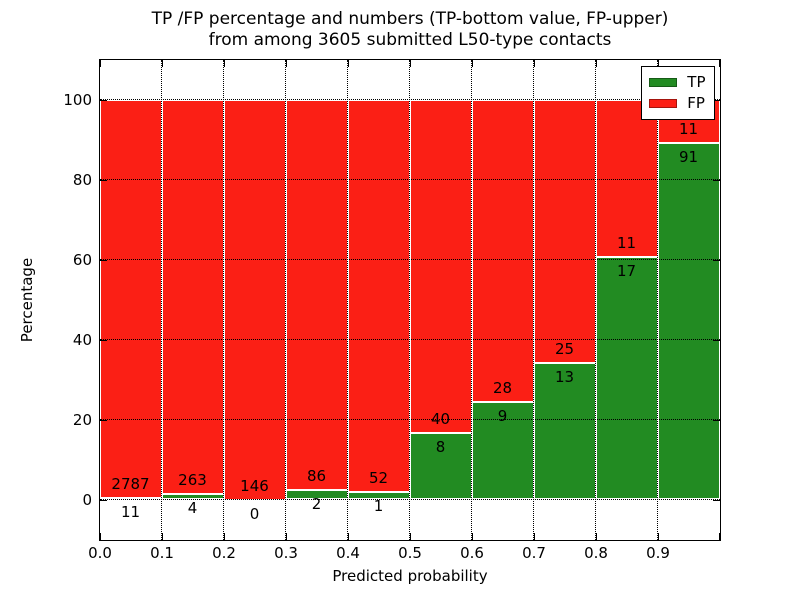 The height and width of the screenshot is (600, 800). Describe the element at coordinates (316, 504) in the screenshot. I see `tp-count-label: 2` at that location.